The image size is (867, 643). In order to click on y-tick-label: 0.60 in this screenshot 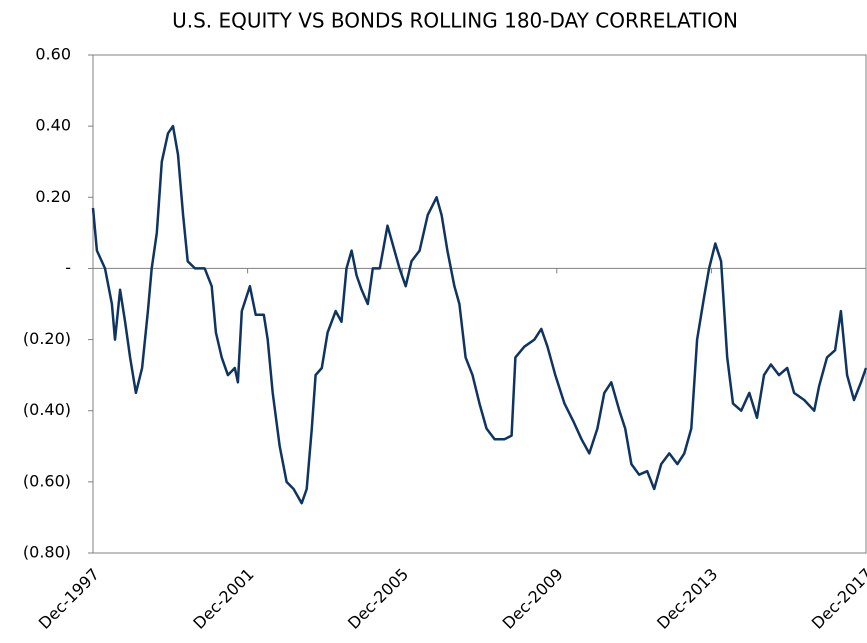, I will do `click(53, 54)`.